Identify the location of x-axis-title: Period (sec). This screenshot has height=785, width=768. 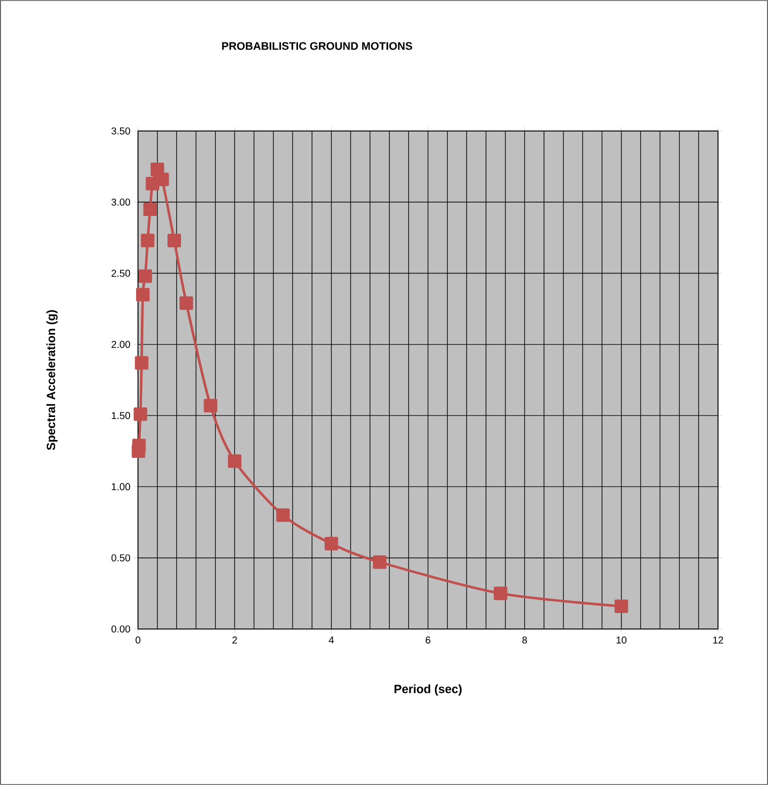
(428, 690).